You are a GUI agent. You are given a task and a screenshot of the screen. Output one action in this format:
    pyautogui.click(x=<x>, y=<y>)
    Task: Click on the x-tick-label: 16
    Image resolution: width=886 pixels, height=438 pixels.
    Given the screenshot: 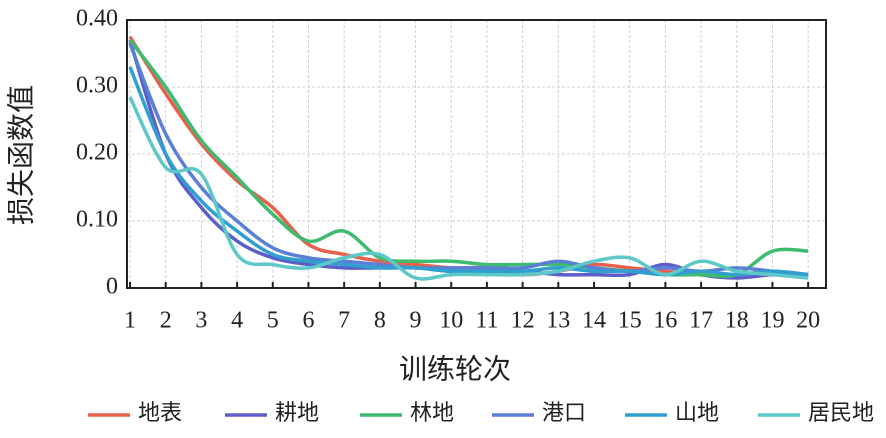 What is the action you would take?
    pyautogui.click(x=665, y=321)
    